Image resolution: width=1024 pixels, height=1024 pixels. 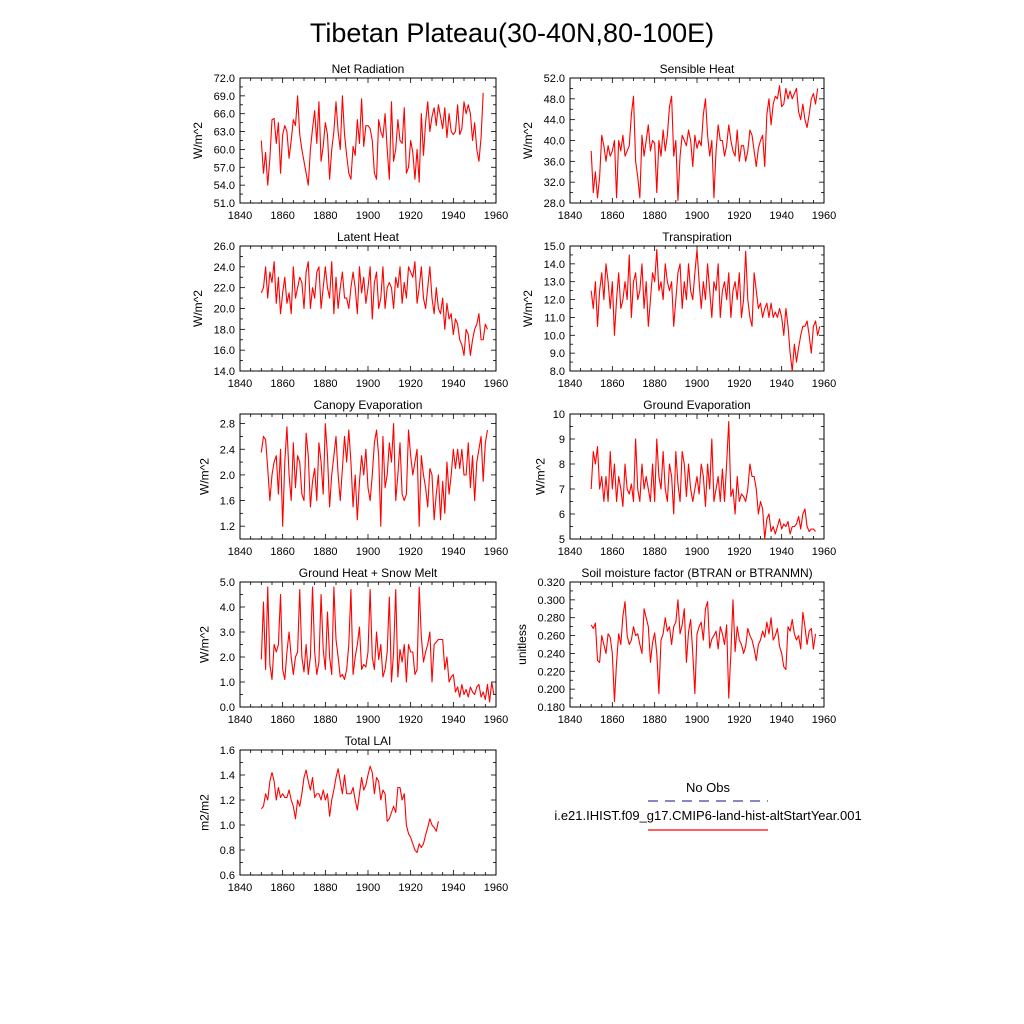 I want to click on y-tick-label: 9.0, so click(x=557, y=354).